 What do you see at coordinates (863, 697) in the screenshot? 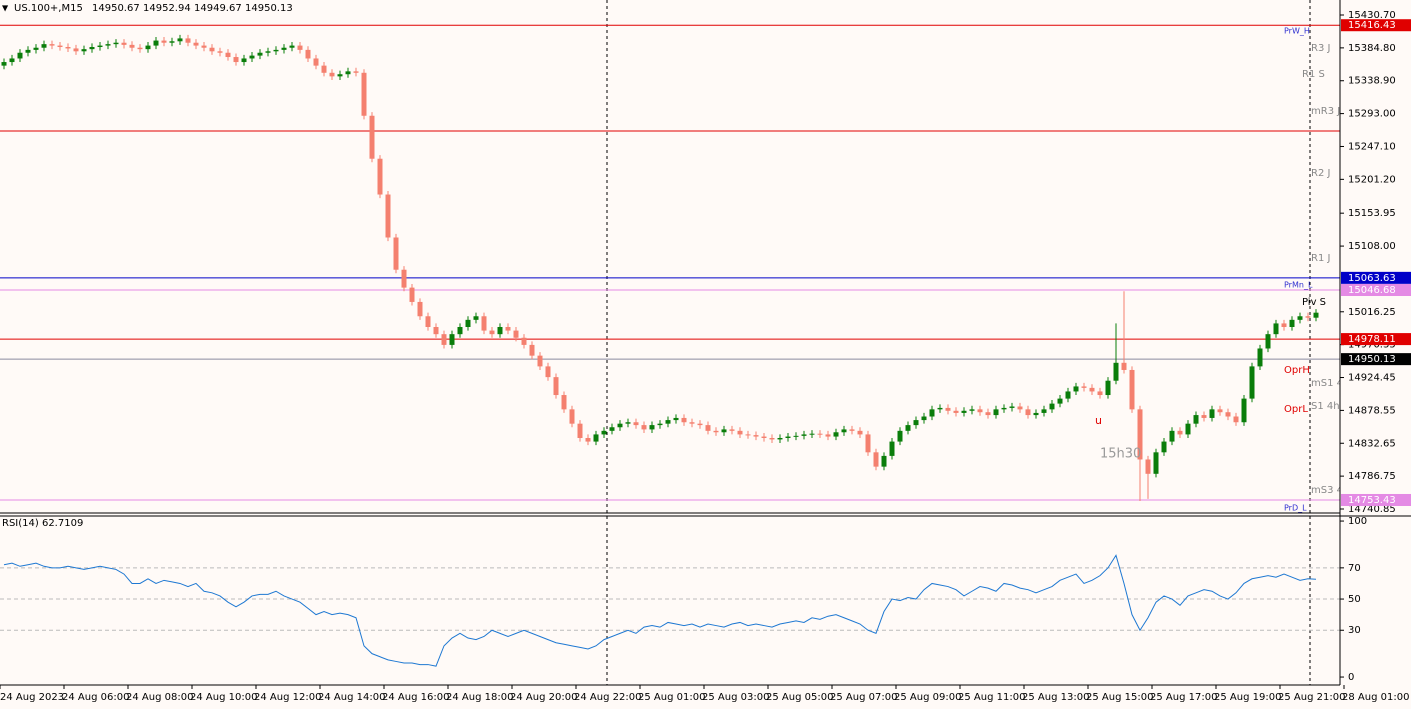
I see `x-tick-label: 25 Aug 07:00` at bounding box center [863, 697].